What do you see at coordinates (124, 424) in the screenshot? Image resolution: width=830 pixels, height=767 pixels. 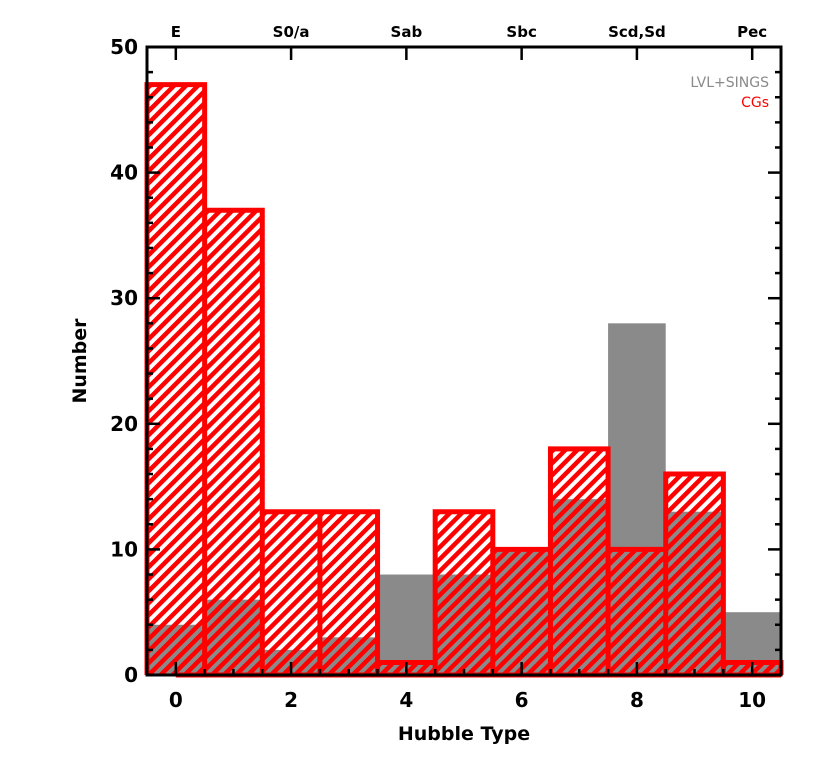 I see `y-tick-label: 20` at bounding box center [124, 424].